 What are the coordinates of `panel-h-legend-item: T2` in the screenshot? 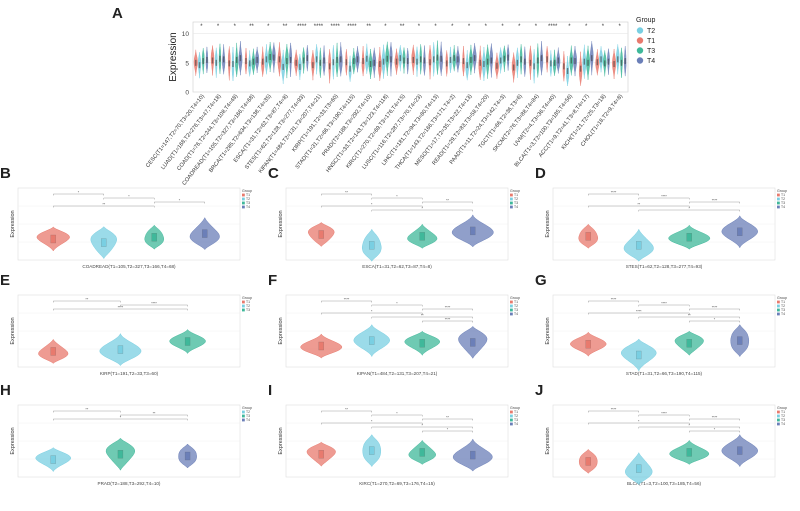 It's located at (248, 412).